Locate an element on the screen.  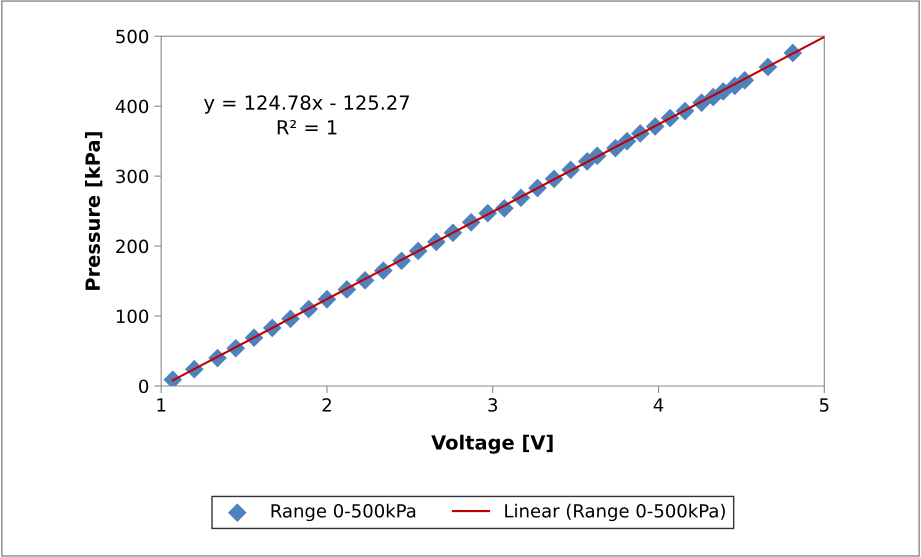
y-tick-label: 200 is located at coordinates (132, 247).